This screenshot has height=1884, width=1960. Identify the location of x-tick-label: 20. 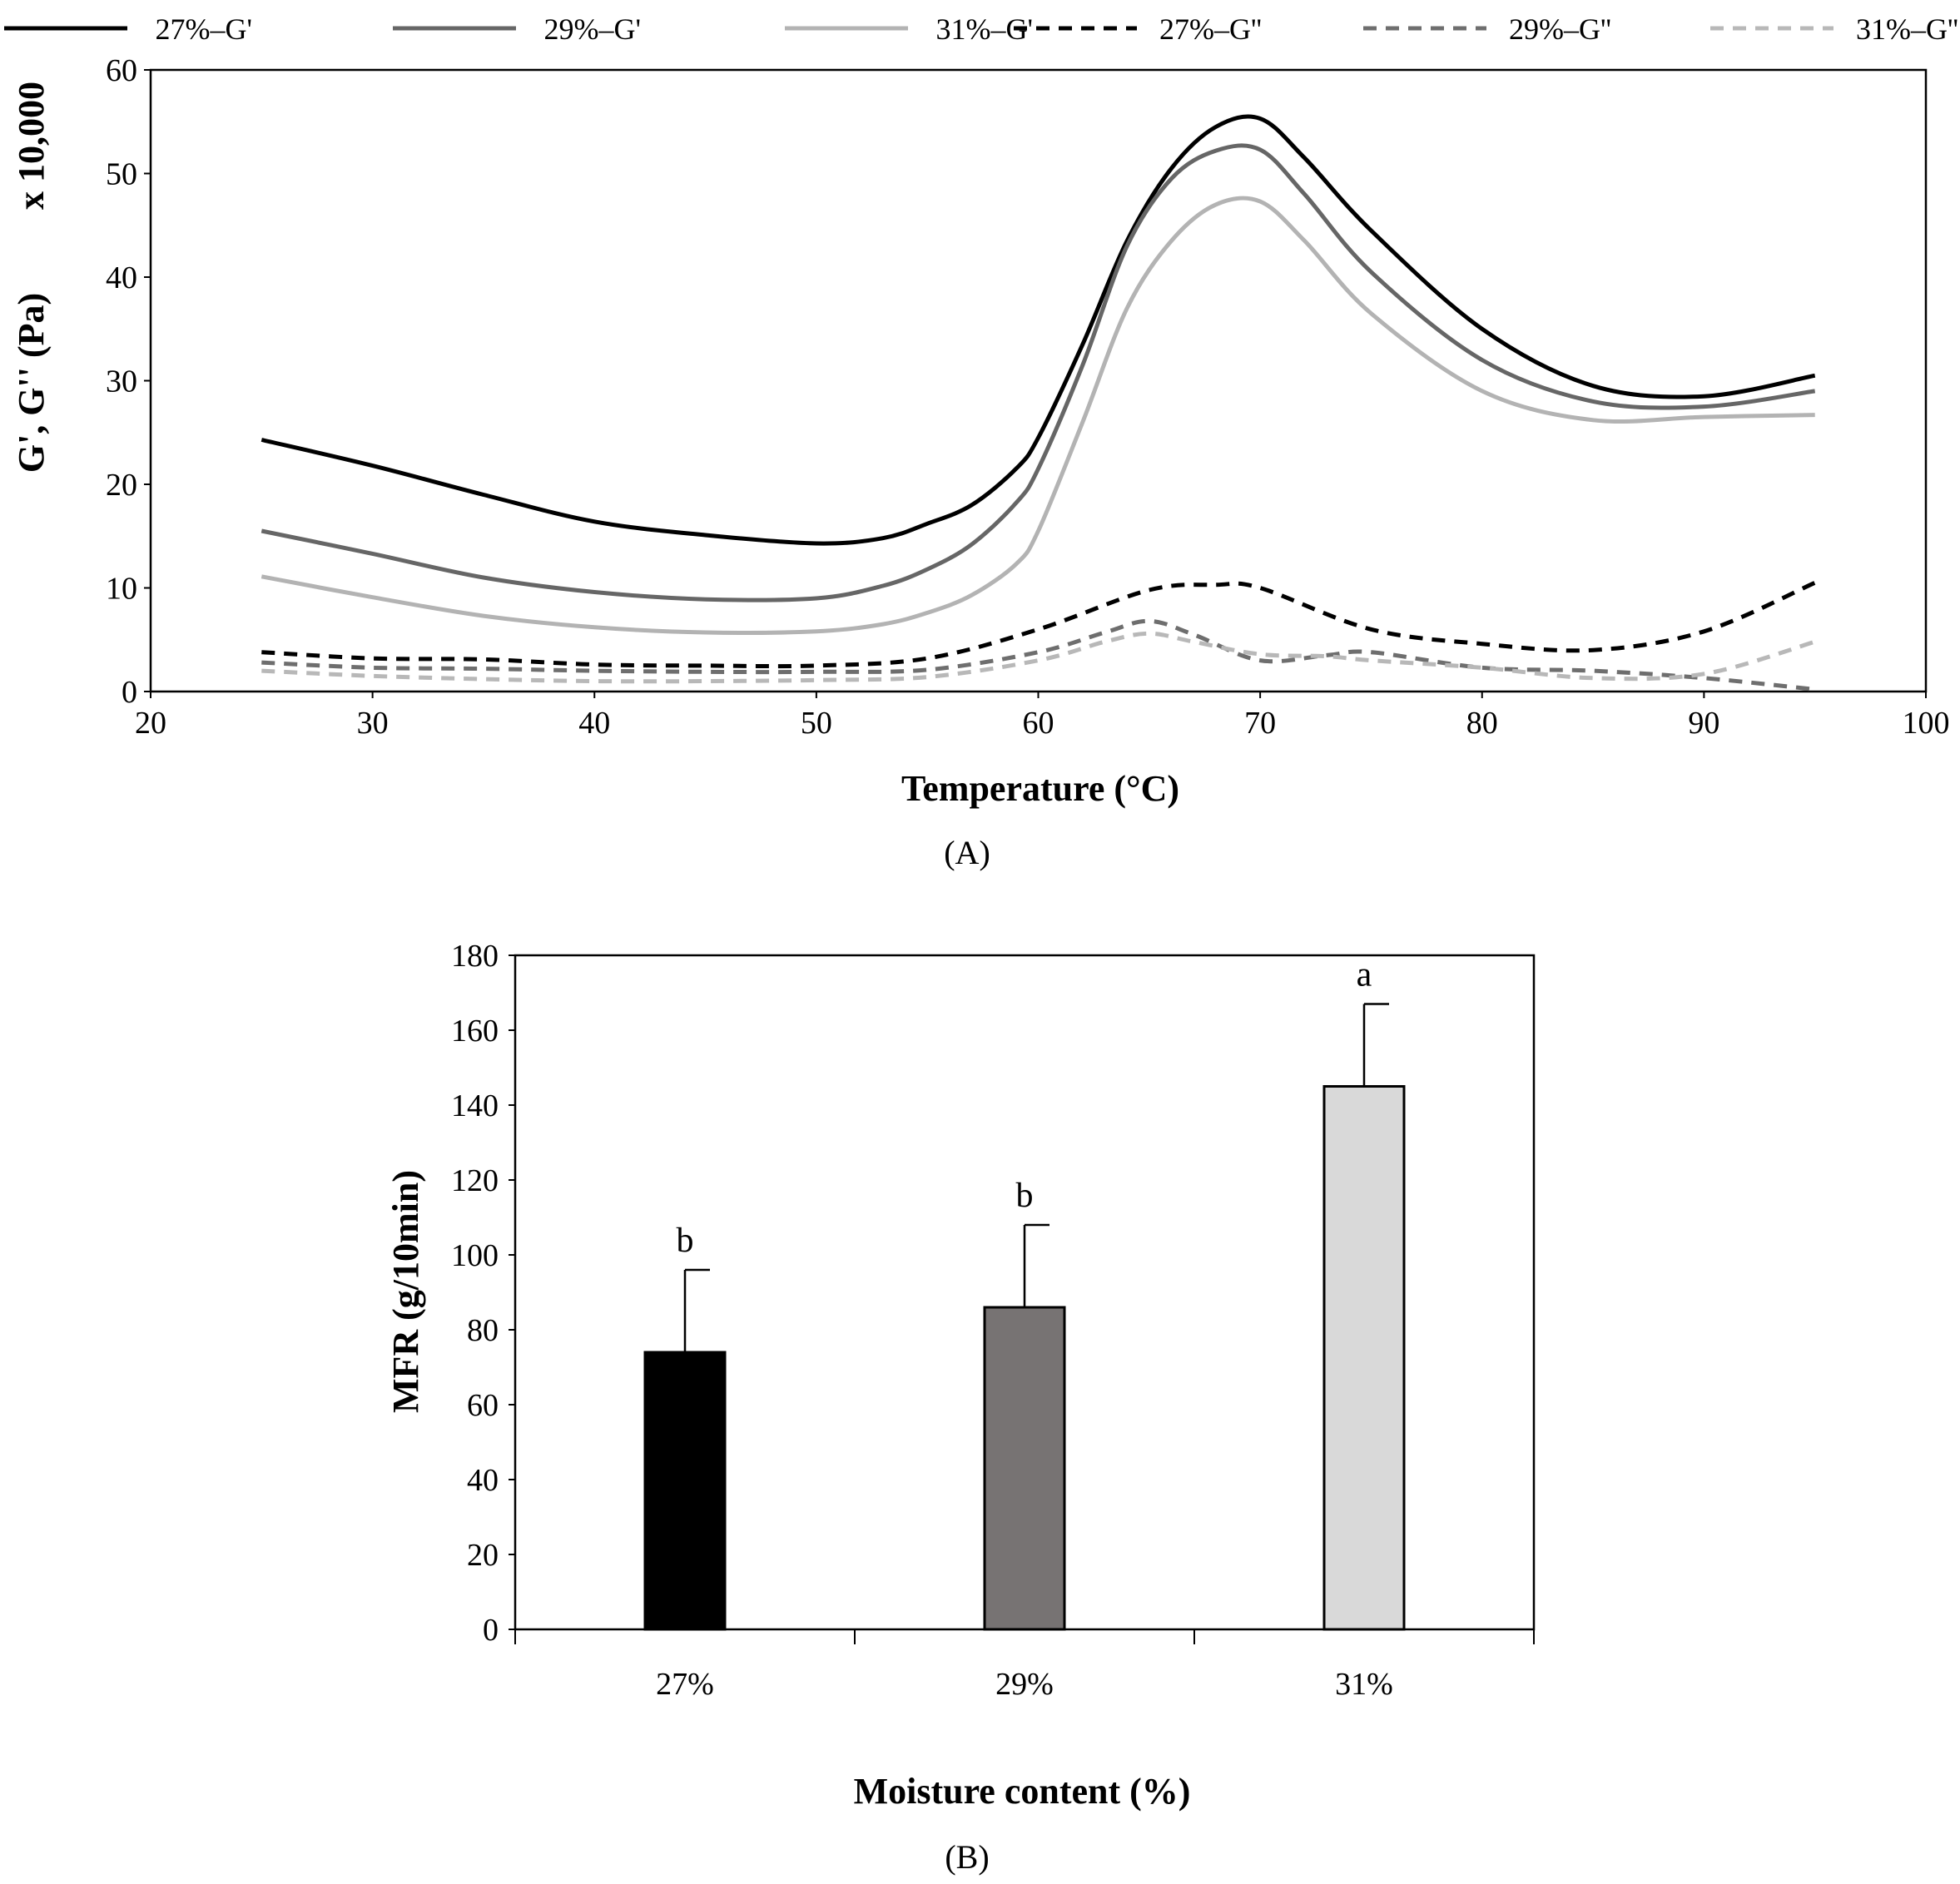
(150, 723).